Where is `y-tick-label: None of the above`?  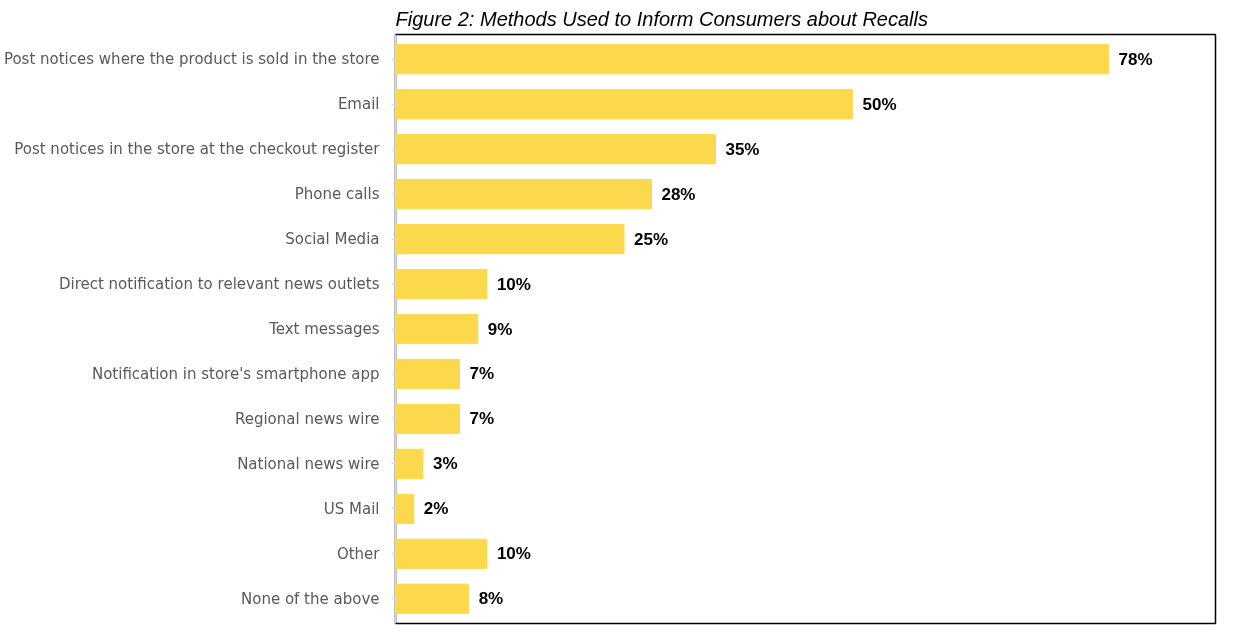
y-tick-label: None of the above is located at coordinates (310, 598).